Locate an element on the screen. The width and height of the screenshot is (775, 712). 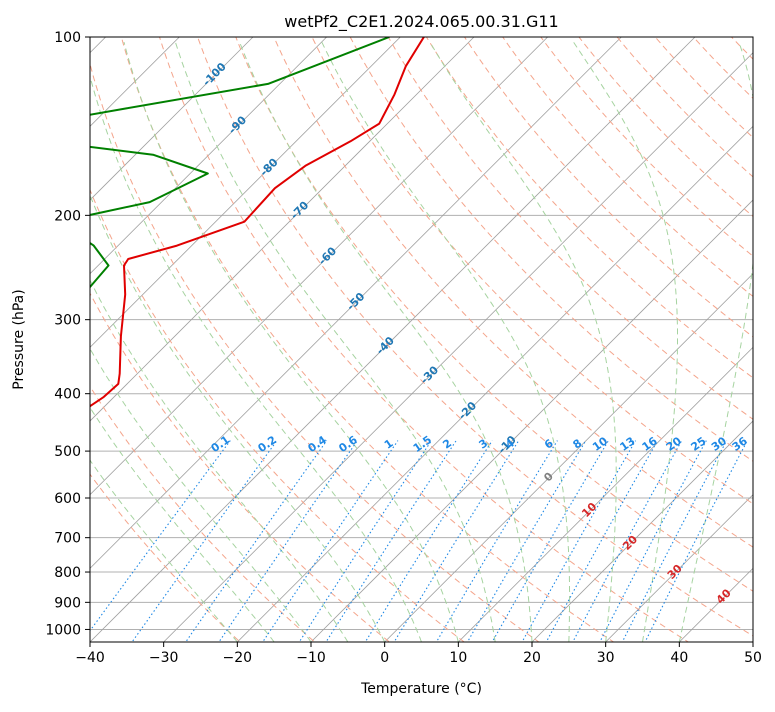
y-tick-label: 800 is located at coordinates (67, 573).